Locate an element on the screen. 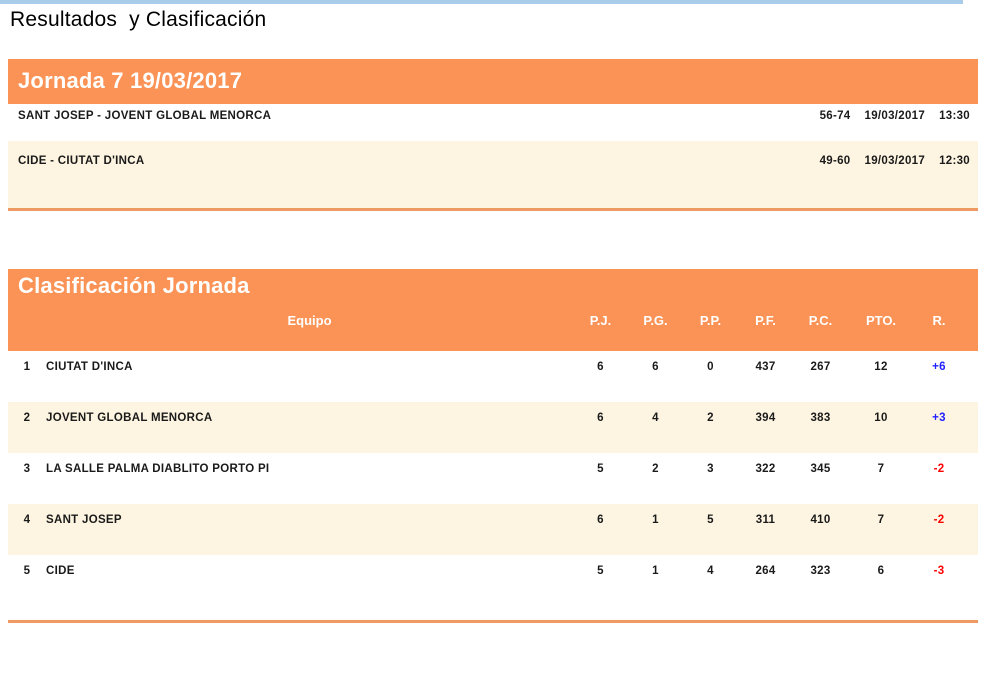 This screenshot has height=678, width=1000. team-cell: SANT JOSEP is located at coordinates (84, 520).